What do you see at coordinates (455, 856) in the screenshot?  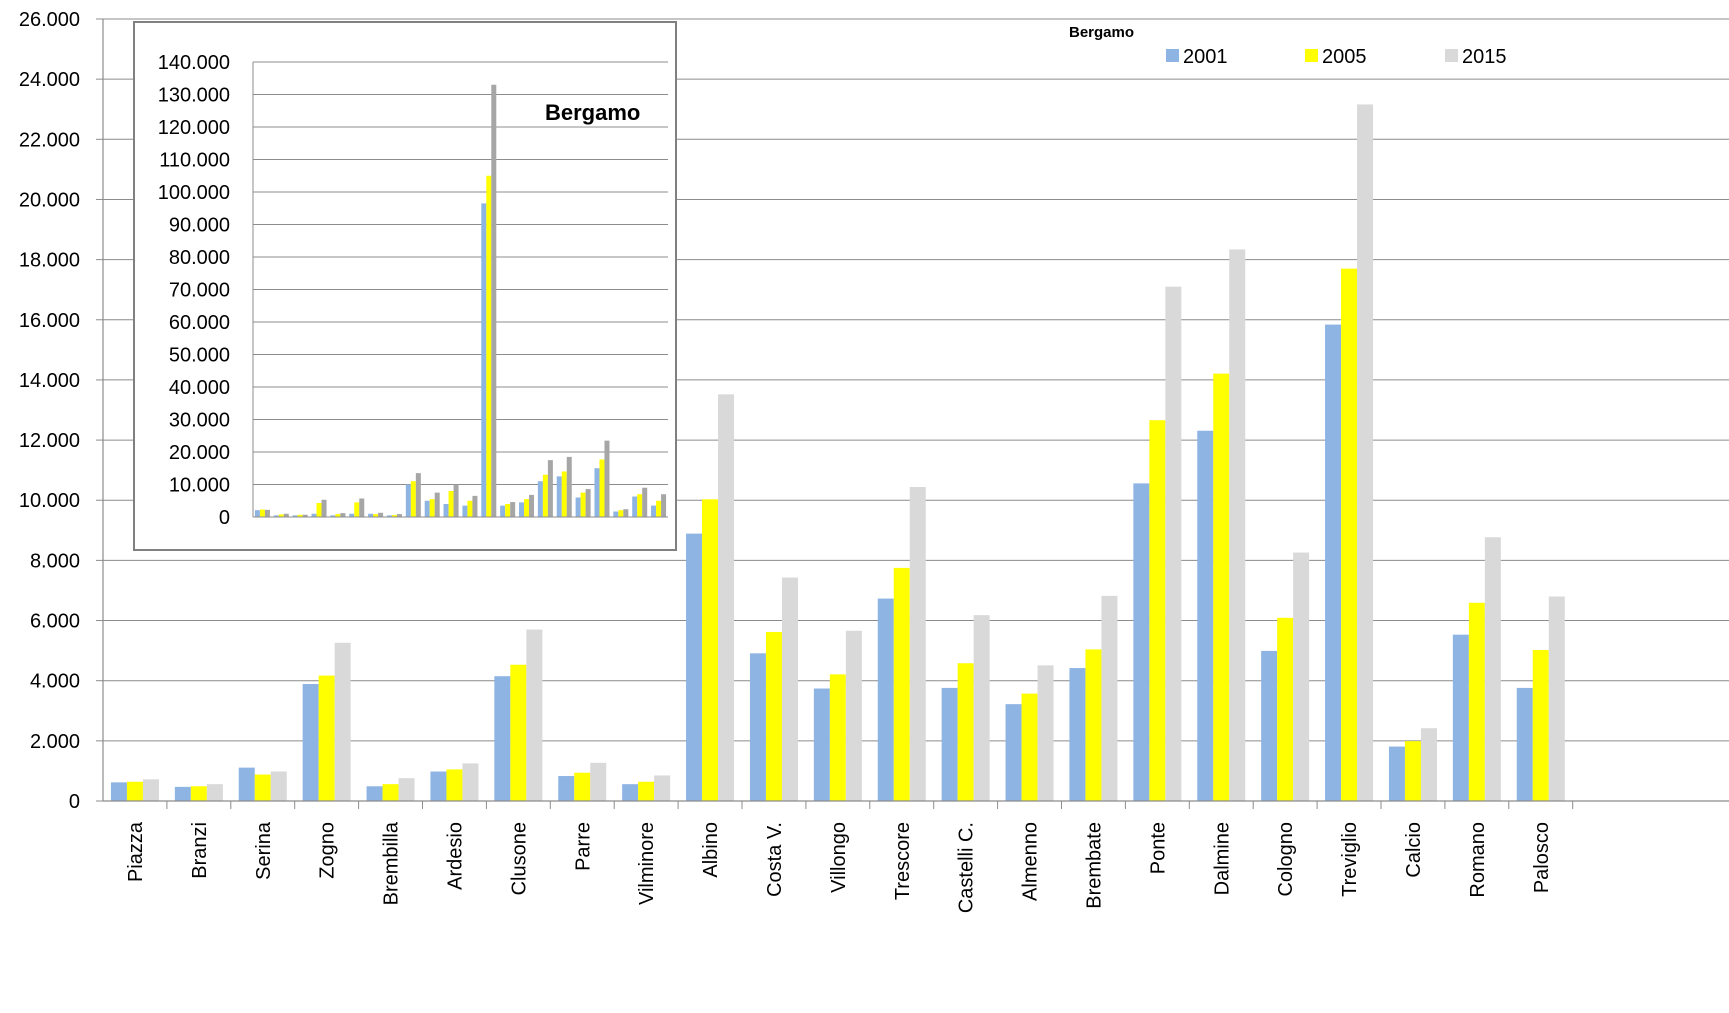 I see `x-tick-label: Ardesio` at bounding box center [455, 856].